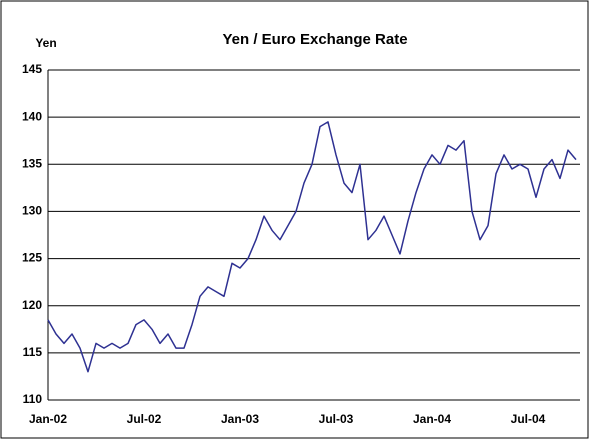 This screenshot has height=444, width=589. Describe the element at coordinates (33, 399) in the screenshot. I see `y-tick-label: 110` at that location.